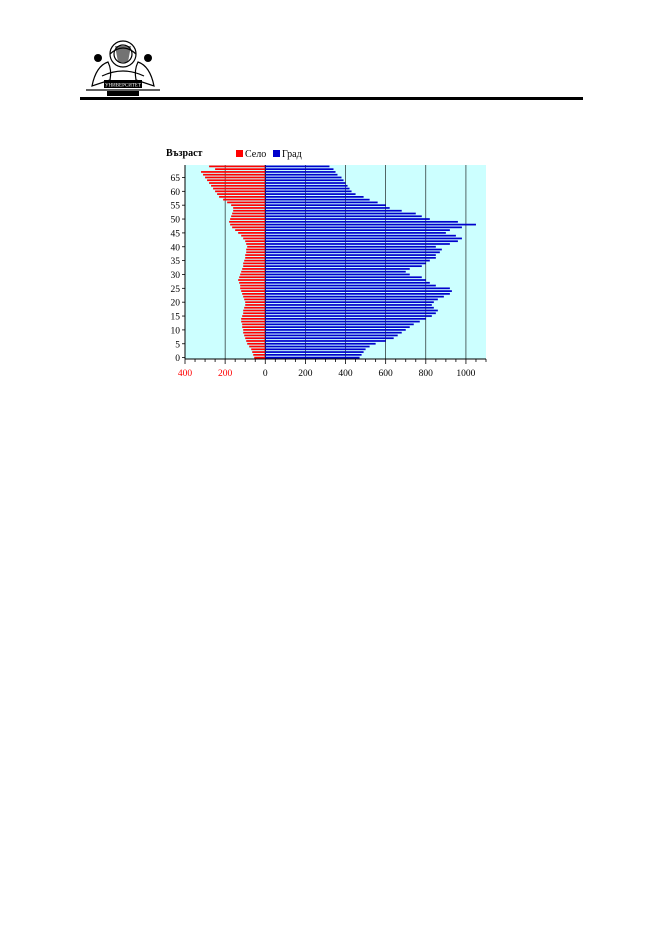  Describe the element at coordinates (176, 290) in the screenshot. I see `y-tick-label: 25` at that location.